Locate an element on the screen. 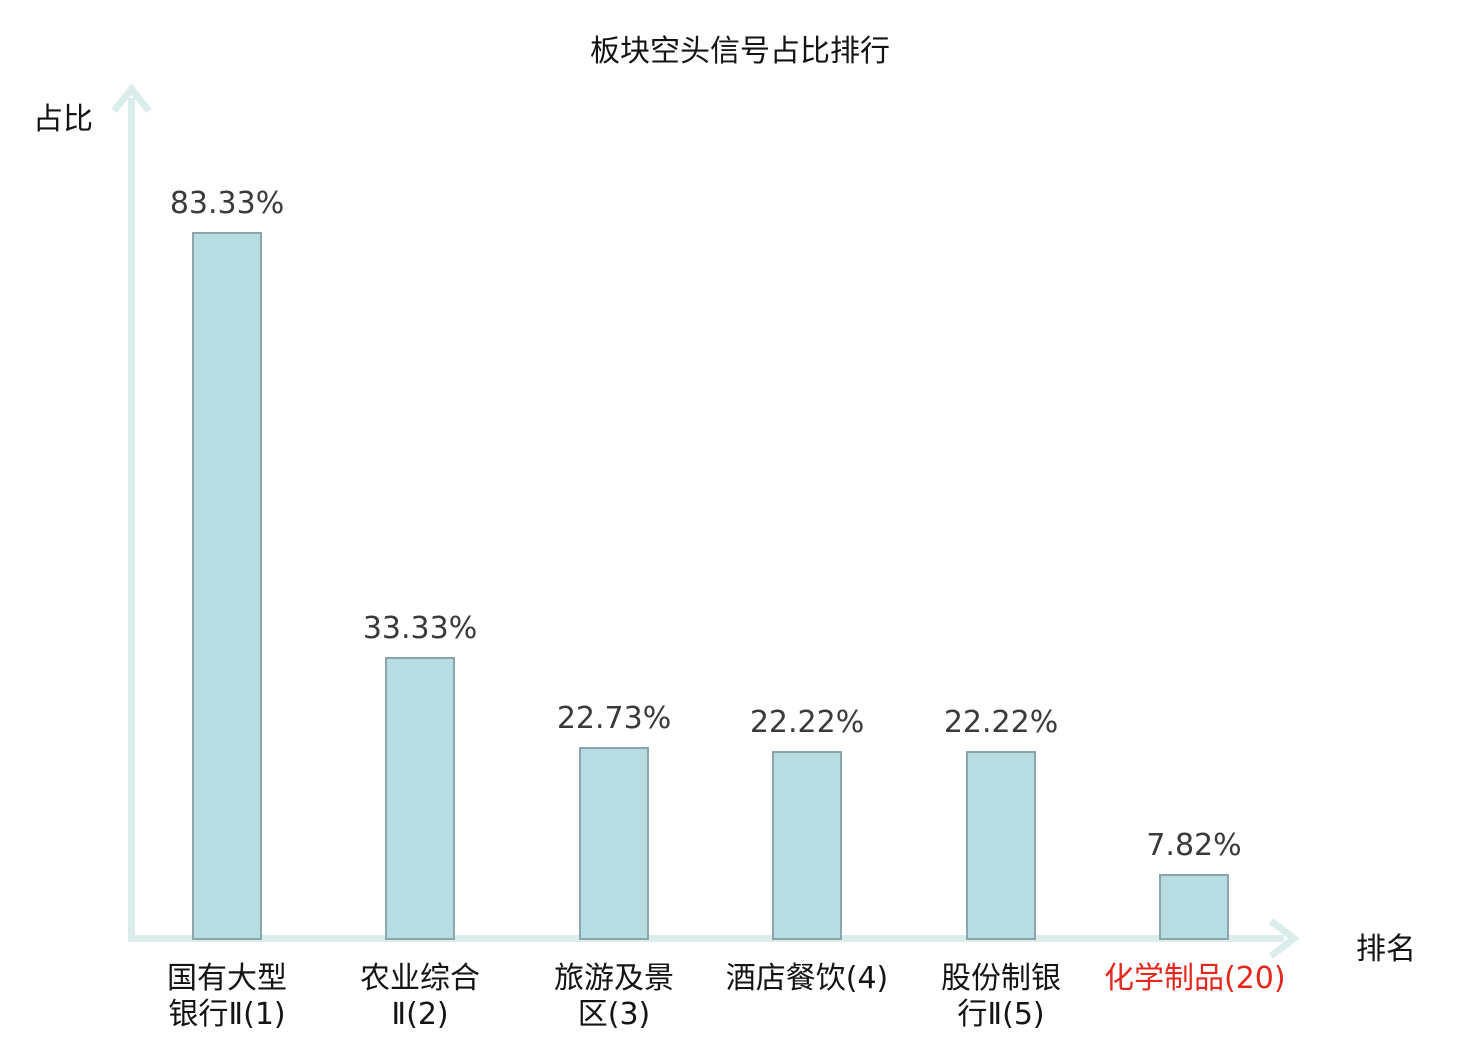  bar-category-label: 酒店餐饮(4) is located at coordinates (807, 979).